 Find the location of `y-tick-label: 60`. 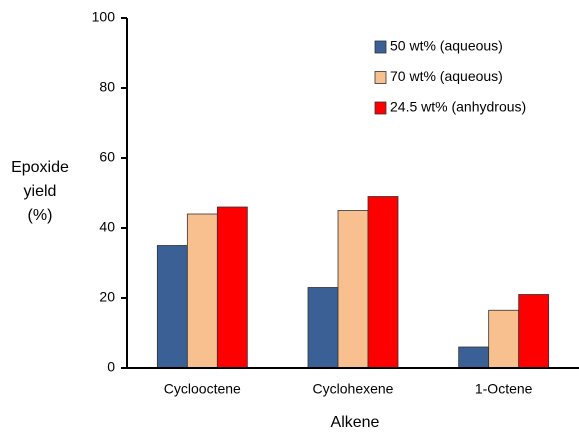

y-tick-label: 60 is located at coordinates (107, 157).